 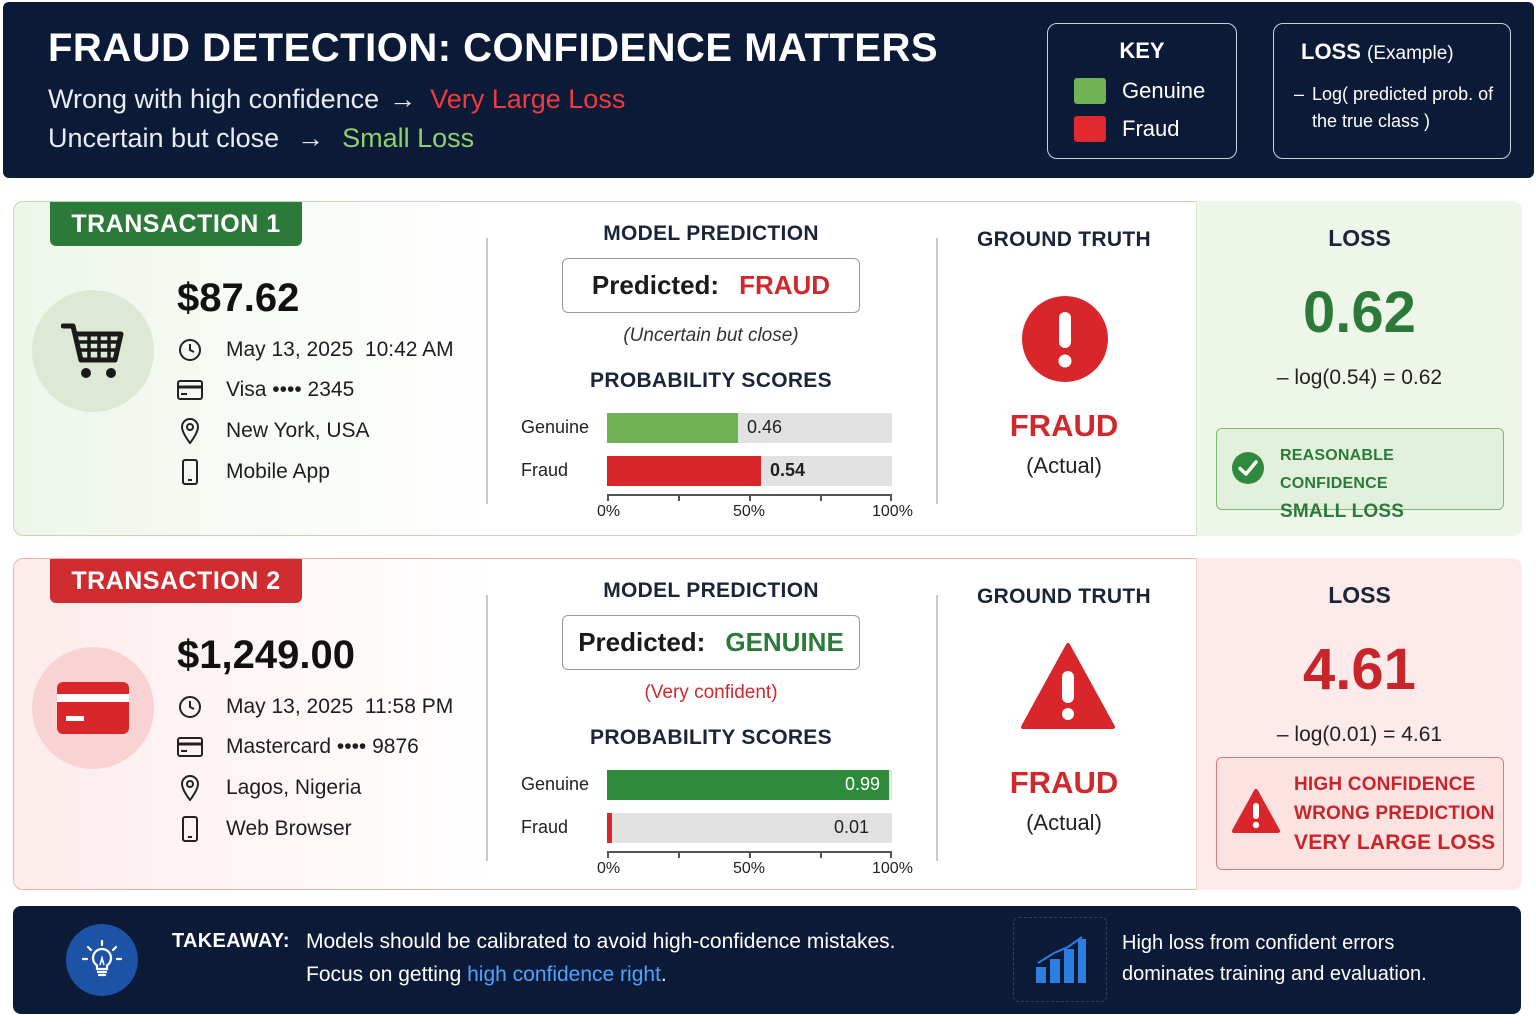 I want to click on prediction-note: (Very confident), so click(x=711, y=692).